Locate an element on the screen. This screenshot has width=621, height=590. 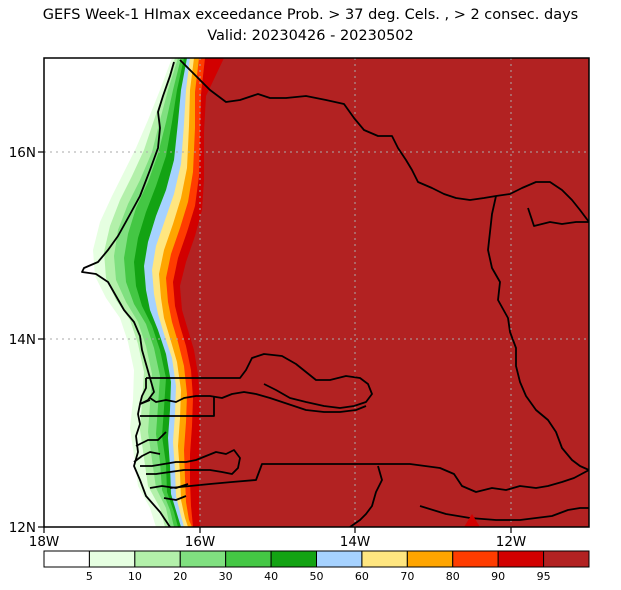
border-guinea is located at coordinates (469, 496).